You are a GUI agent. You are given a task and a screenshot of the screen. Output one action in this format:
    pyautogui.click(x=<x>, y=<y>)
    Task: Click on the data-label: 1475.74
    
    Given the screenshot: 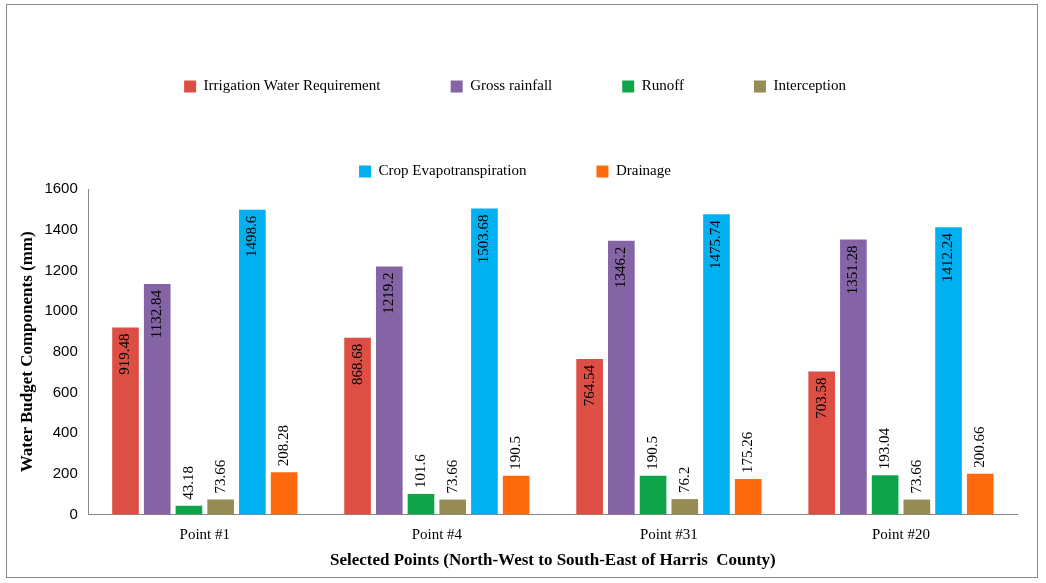 What is the action you would take?
    pyautogui.click(x=715, y=244)
    